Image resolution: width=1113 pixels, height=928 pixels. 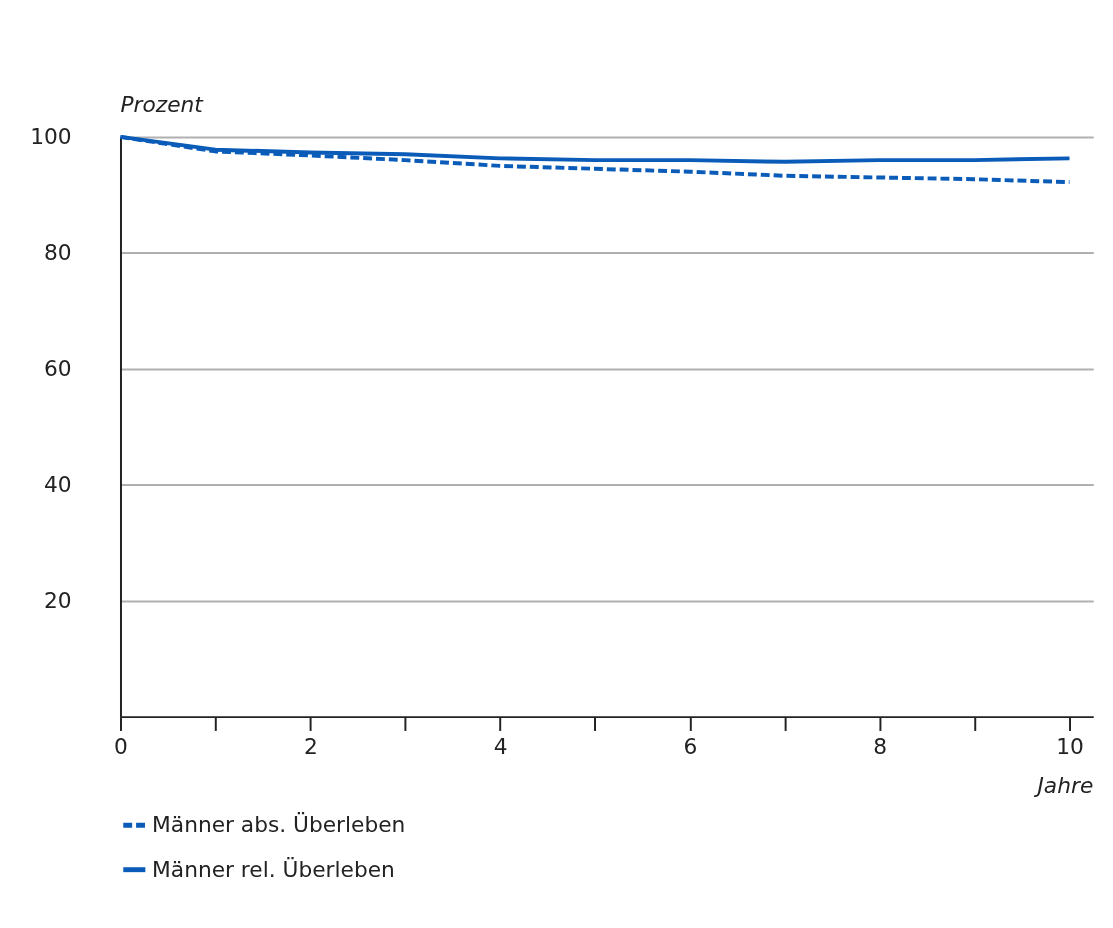 What do you see at coordinates (690, 746) in the screenshot?
I see `x-tick-label: 6` at bounding box center [690, 746].